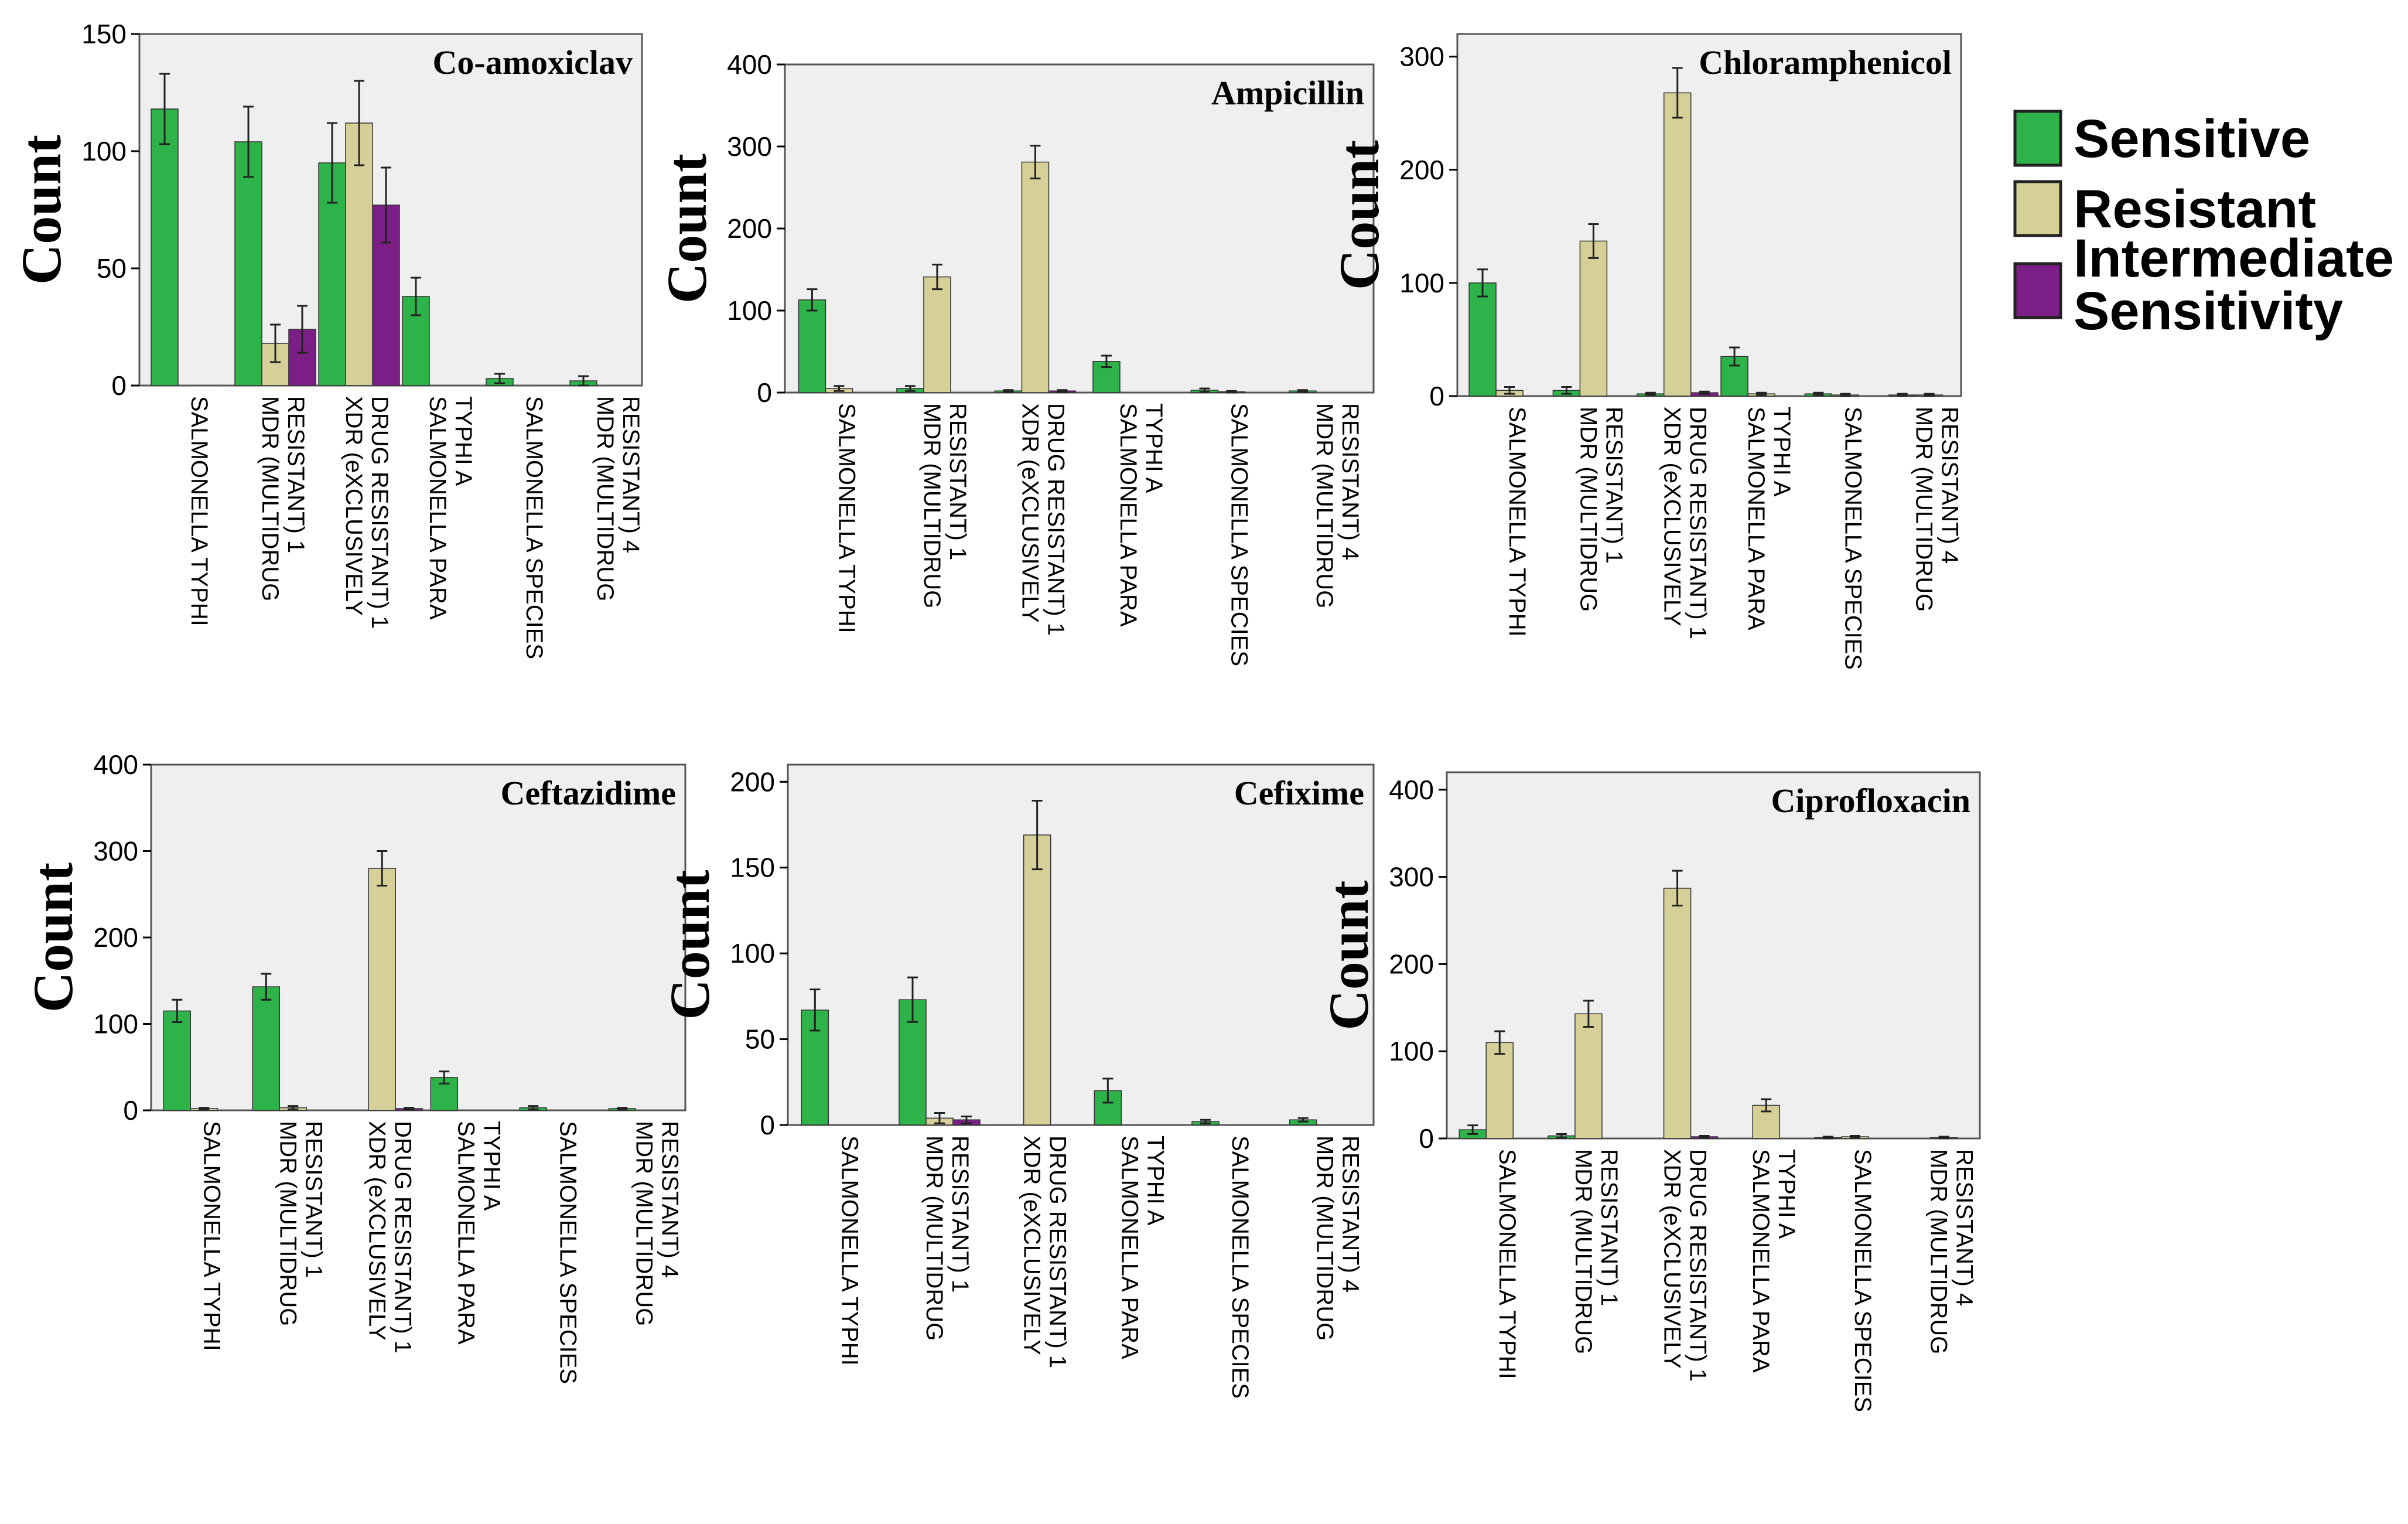 Image resolution: width=2408 pixels, height=1524 pixels. I want to click on legend-label: Intermediate, so click(2234, 259).